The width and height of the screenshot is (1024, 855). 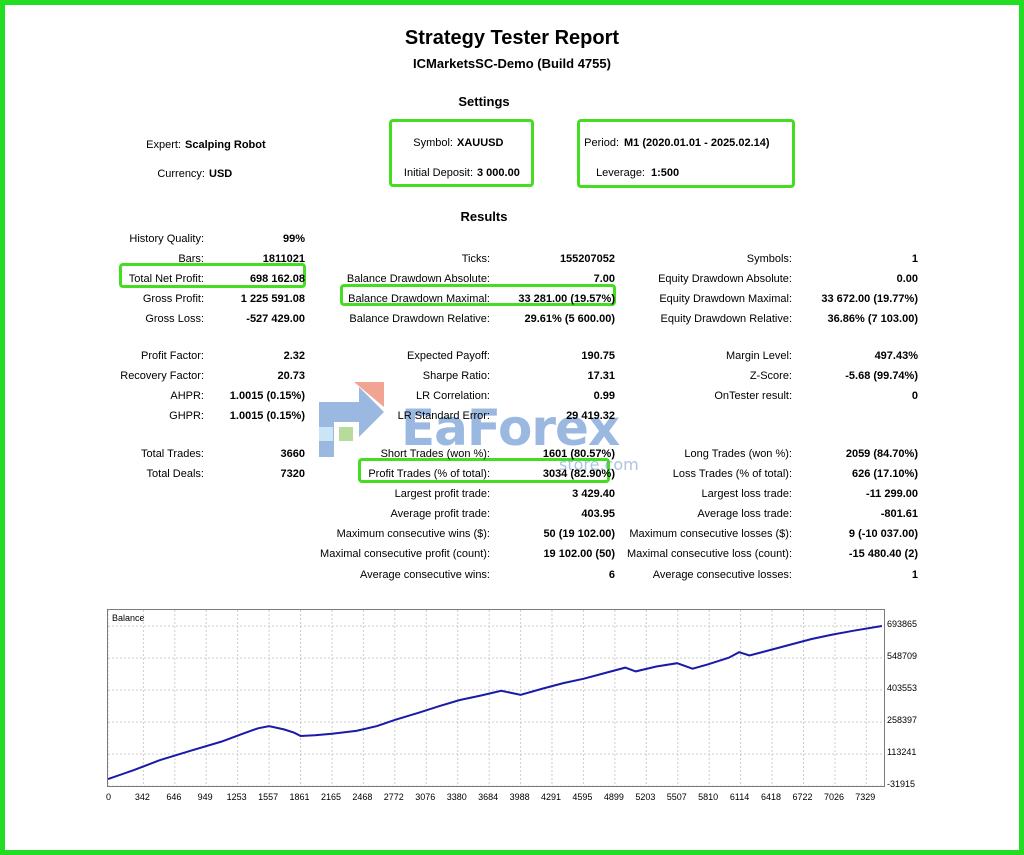 What do you see at coordinates (181, 174) in the screenshot?
I see `currency-label: Currency:` at bounding box center [181, 174].